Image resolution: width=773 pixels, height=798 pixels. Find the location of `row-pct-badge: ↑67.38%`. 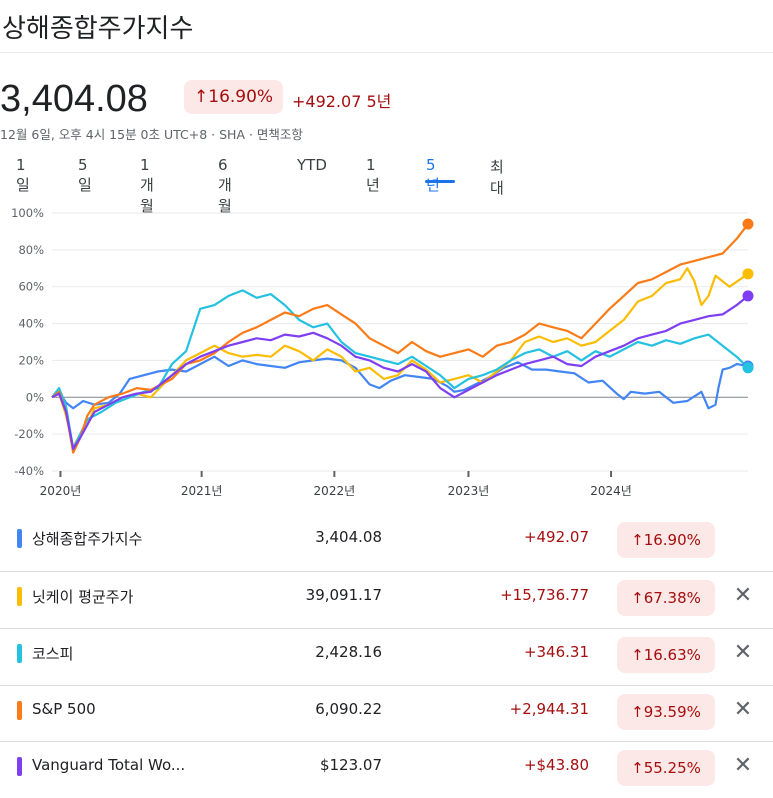

row-pct-badge: ↑67.38% is located at coordinates (666, 598).